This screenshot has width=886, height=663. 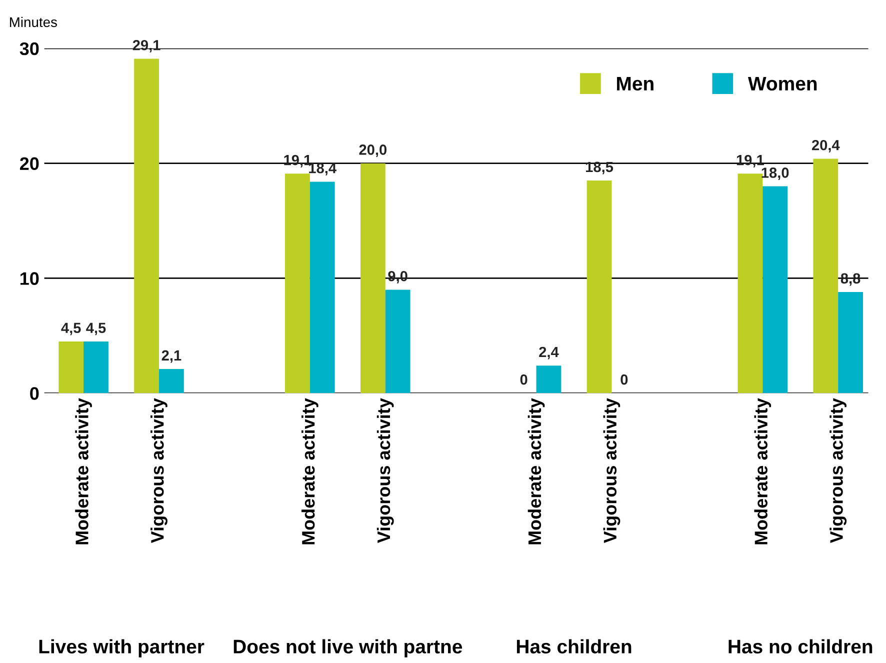 I want to click on data-label: 20,4, so click(x=826, y=146).